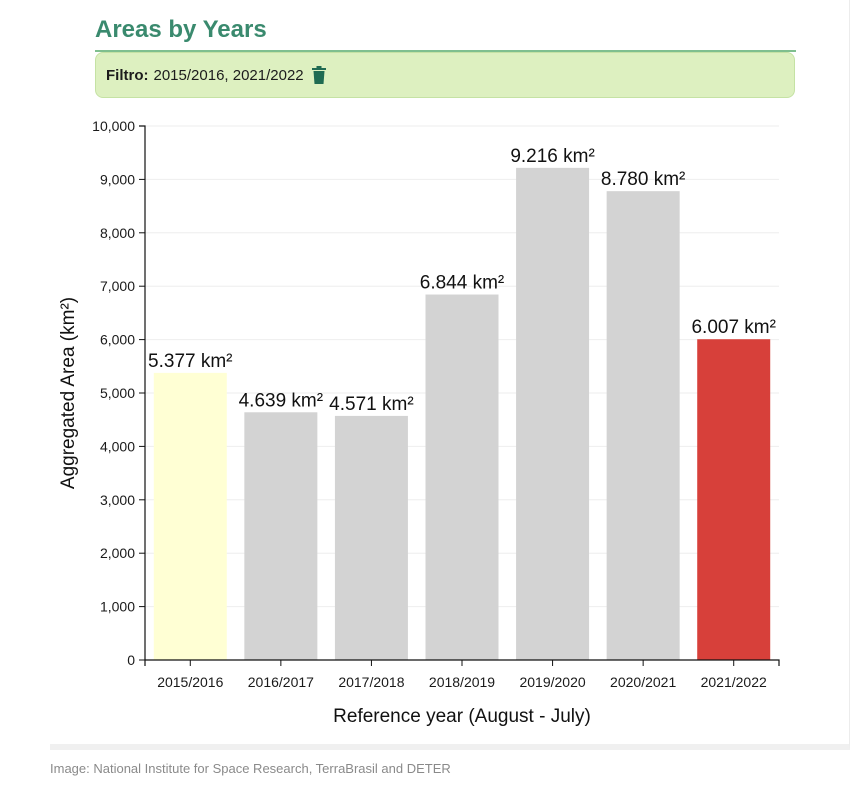  I want to click on chart-title: Areas by Years, so click(181, 29).